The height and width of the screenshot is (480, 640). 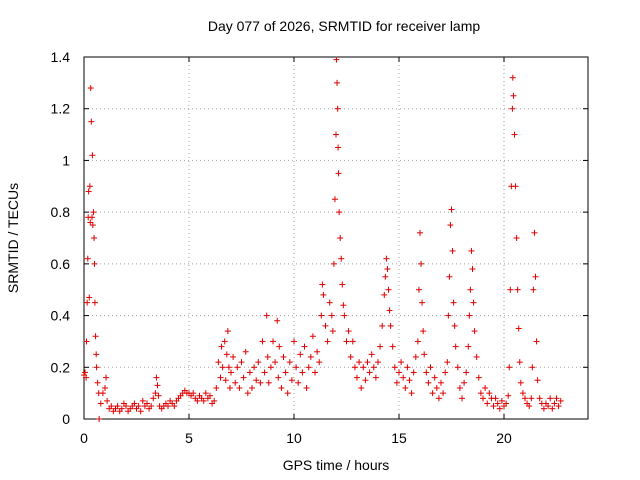 I want to click on x-tick-label: 15, so click(x=399, y=438).